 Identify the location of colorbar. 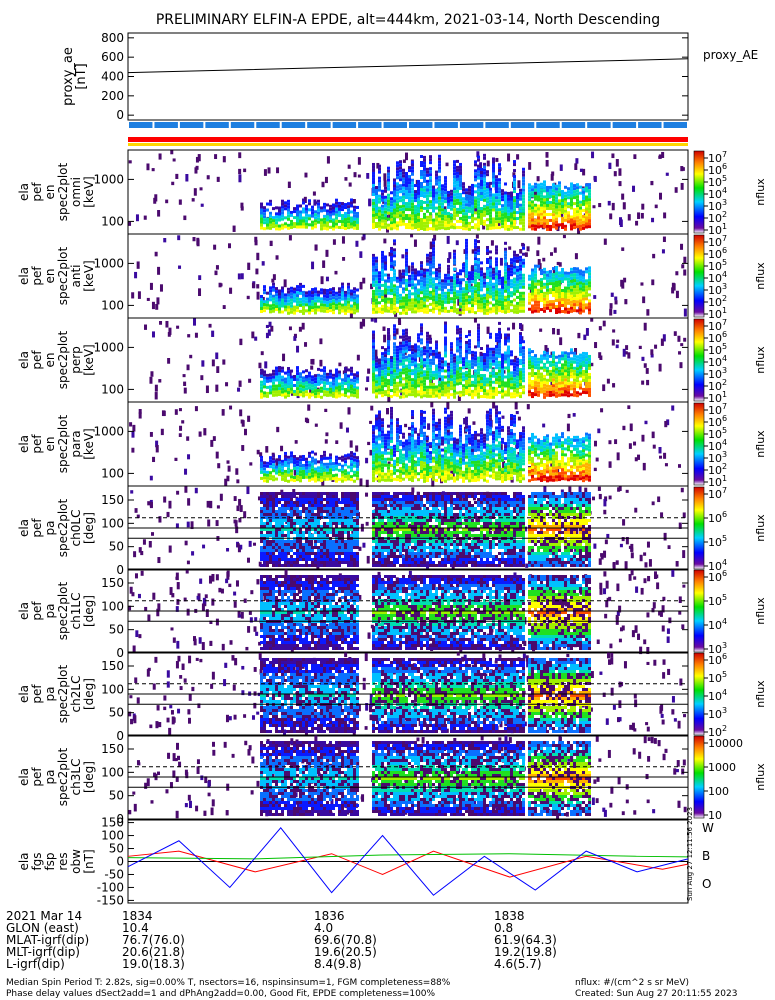
(699, 360).